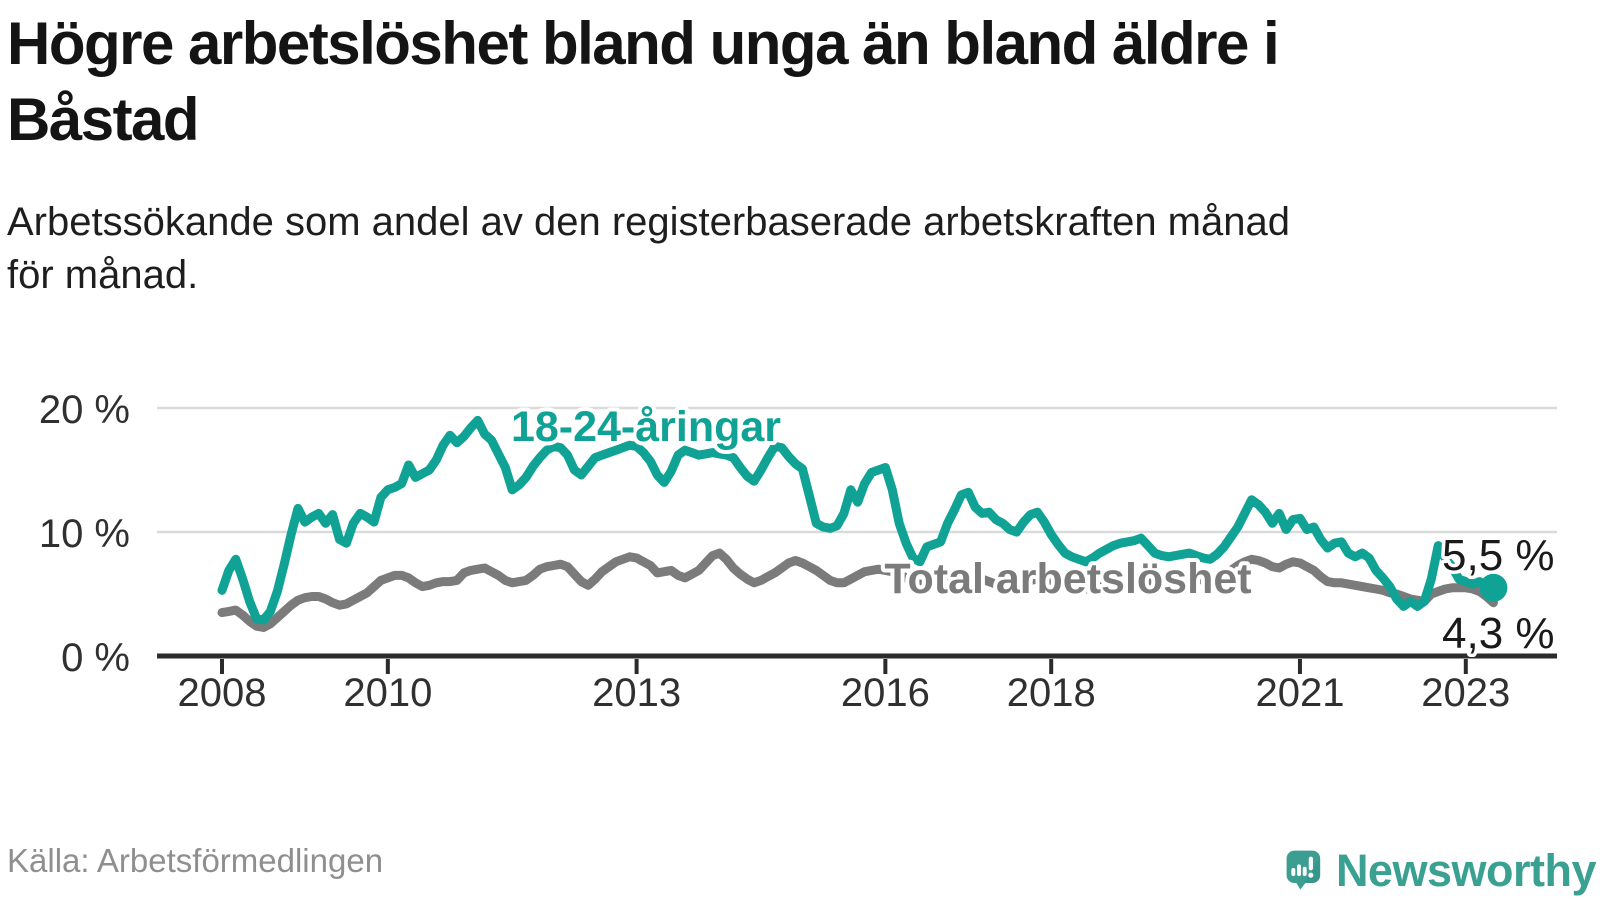 The width and height of the screenshot is (1600, 900). What do you see at coordinates (1051, 693) in the screenshot?
I see `x-tick-label-2018: 2018` at bounding box center [1051, 693].